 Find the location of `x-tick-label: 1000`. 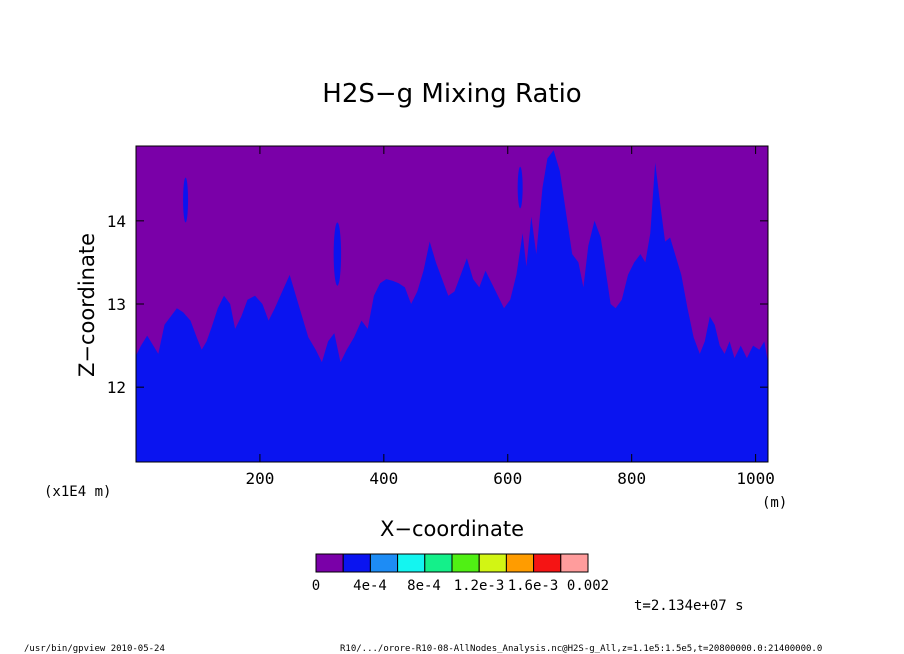

x-tick-label: 1000 is located at coordinates (755, 478).